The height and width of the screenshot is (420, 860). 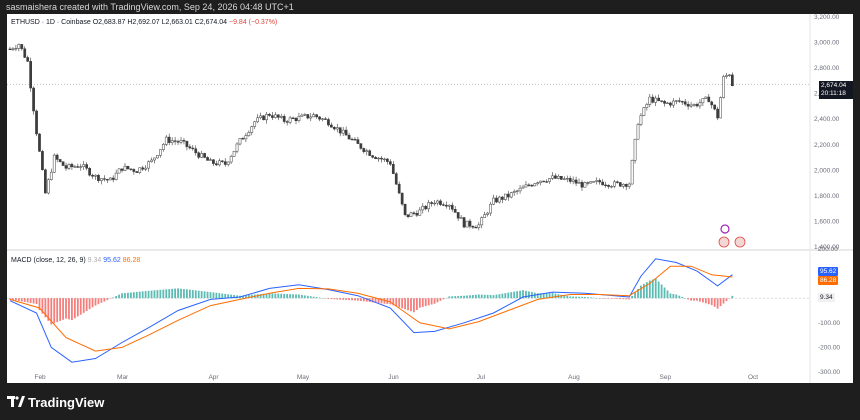 What do you see at coordinates (51, 22) in the screenshot?
I see `symbol-label: ETHUSD · 1D · Coinbase` at bounding box center [51, 22].